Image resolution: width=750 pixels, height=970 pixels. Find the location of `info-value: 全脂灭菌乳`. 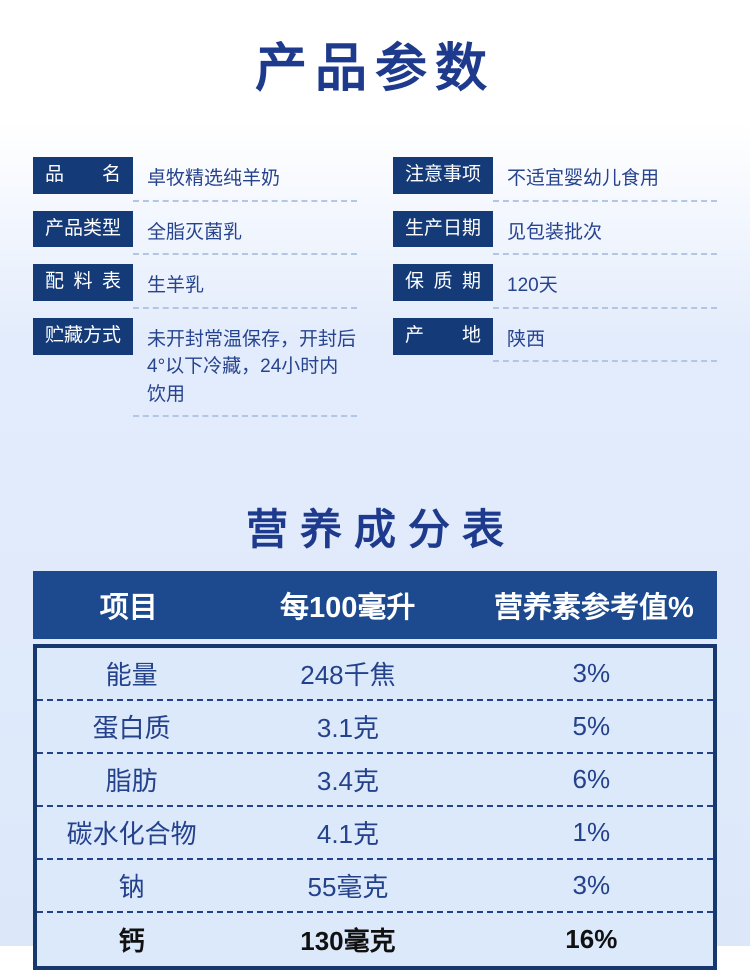

info-value: 全脂灭菌乳 is located at coordinates (245, 233).